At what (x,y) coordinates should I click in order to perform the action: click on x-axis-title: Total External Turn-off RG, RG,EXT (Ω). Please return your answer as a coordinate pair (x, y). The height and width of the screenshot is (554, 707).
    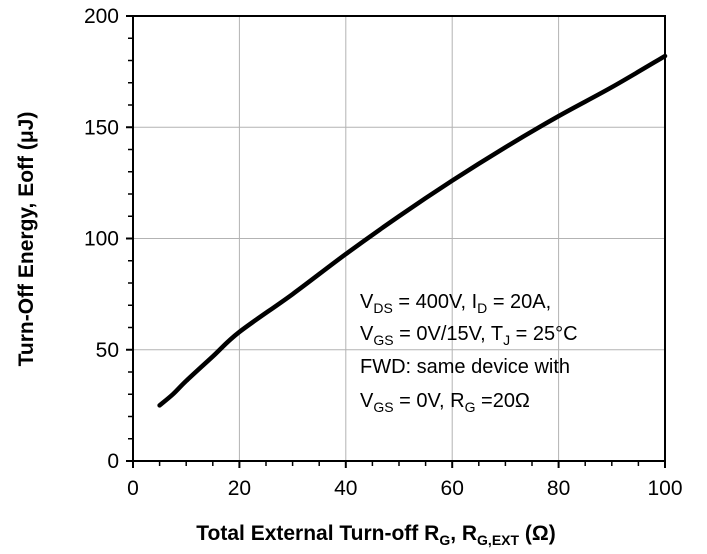
    Looking at the image, I should click on (375, 535).